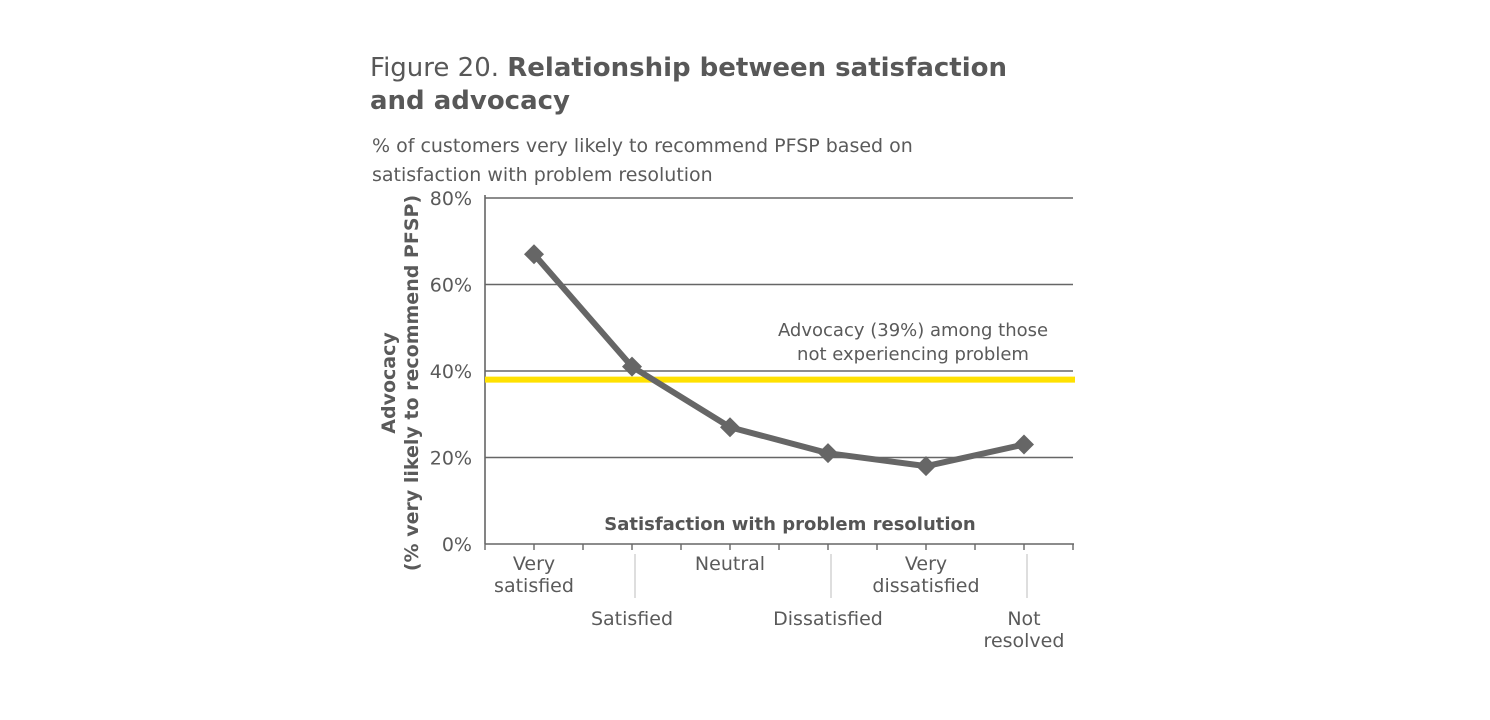 The width and height of the screenshot is (1490, 720). Describe the element at coordinates (828, 619) in the screenshot. I see `x-category-label: Dissatisfied` at that location.